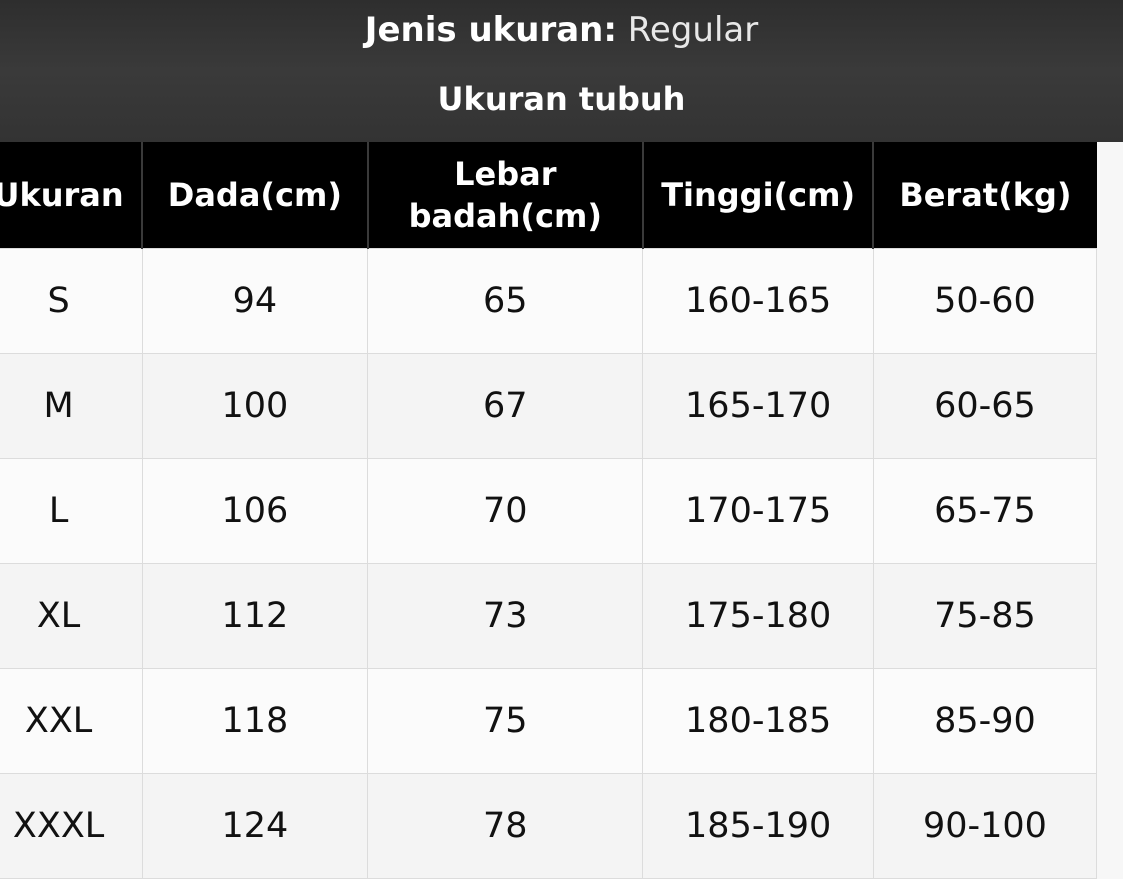  What do you see at coordinates (985, 511) in the screenshot?
I see `table-cell: 65-75` at bounding box center [985, 511].